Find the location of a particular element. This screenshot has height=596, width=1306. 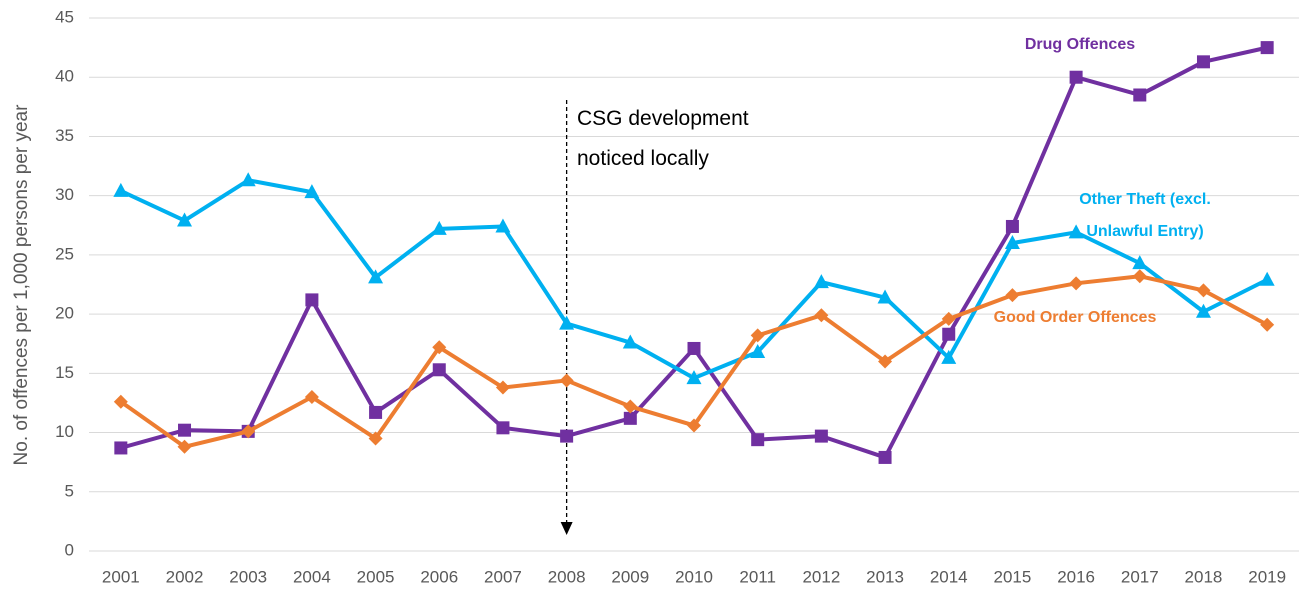

x-tick-label: 2006 is located at coordinates (439, 576).